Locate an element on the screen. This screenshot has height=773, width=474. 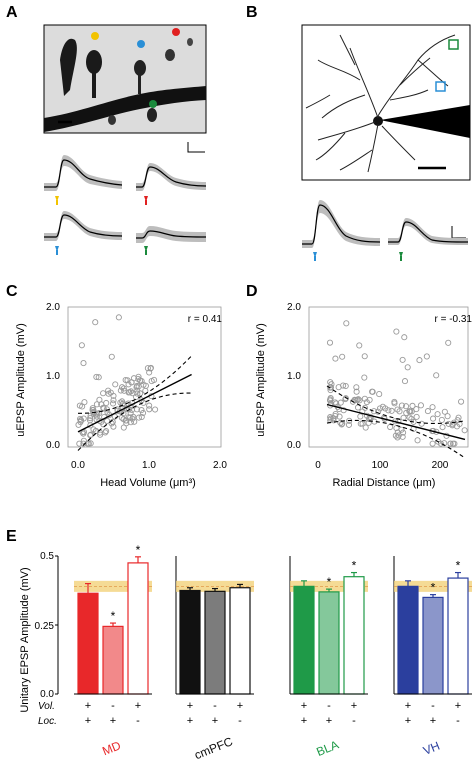
arrow-yellow is located at coordinates (57, 199).